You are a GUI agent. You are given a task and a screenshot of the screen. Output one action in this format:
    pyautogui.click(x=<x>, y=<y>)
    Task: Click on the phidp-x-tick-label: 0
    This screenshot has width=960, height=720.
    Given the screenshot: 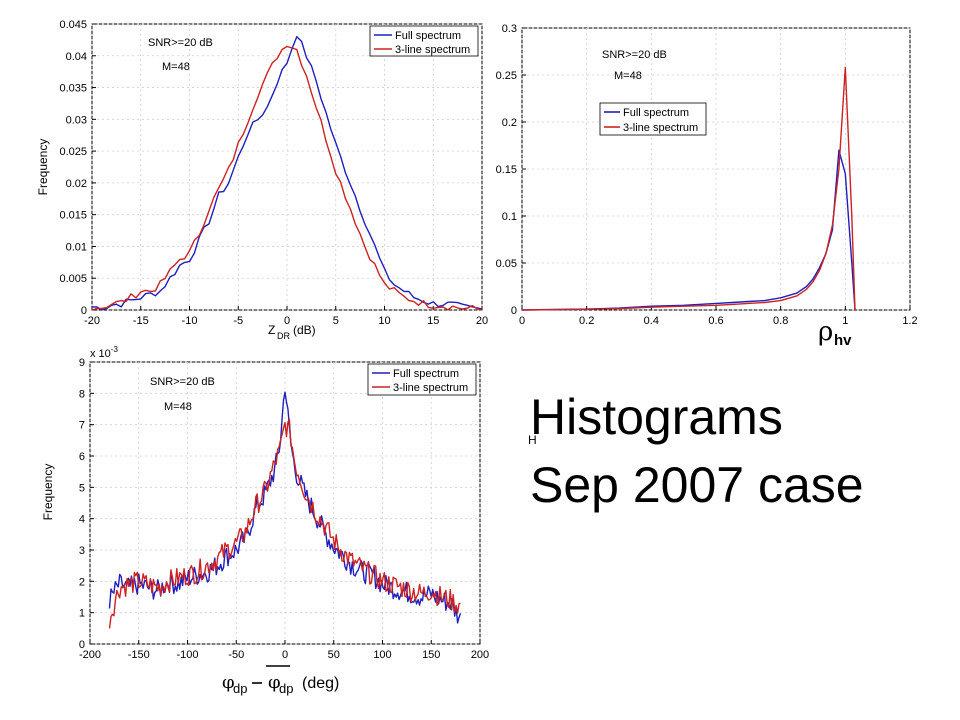 What is the action you would take?
    pyautogui.click(x=285, y=655)
    